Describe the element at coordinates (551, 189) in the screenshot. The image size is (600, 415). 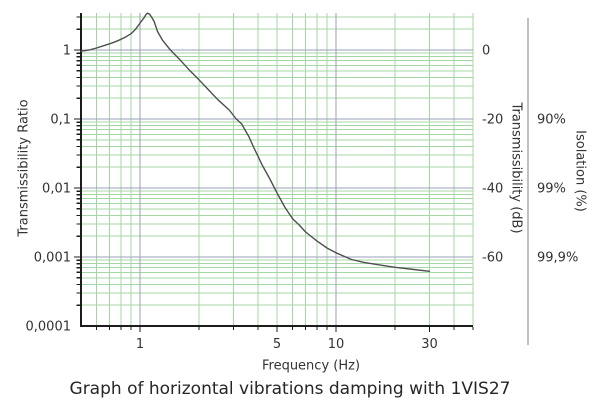
I see `isolation-tick-label: 99%` at that location.